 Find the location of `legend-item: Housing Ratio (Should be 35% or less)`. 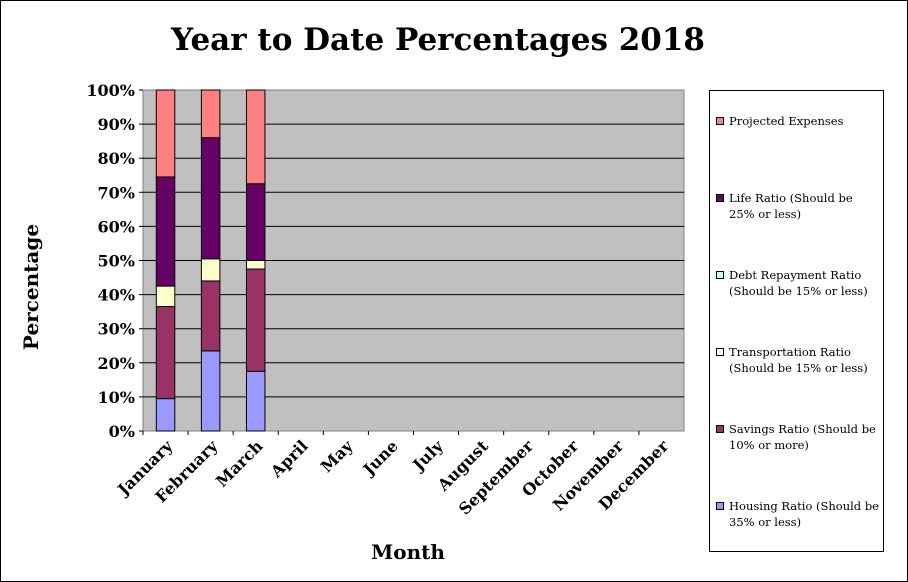

legend-item: Housing Ratio (Should be 35% or less) is located at coordinates (797, 514).